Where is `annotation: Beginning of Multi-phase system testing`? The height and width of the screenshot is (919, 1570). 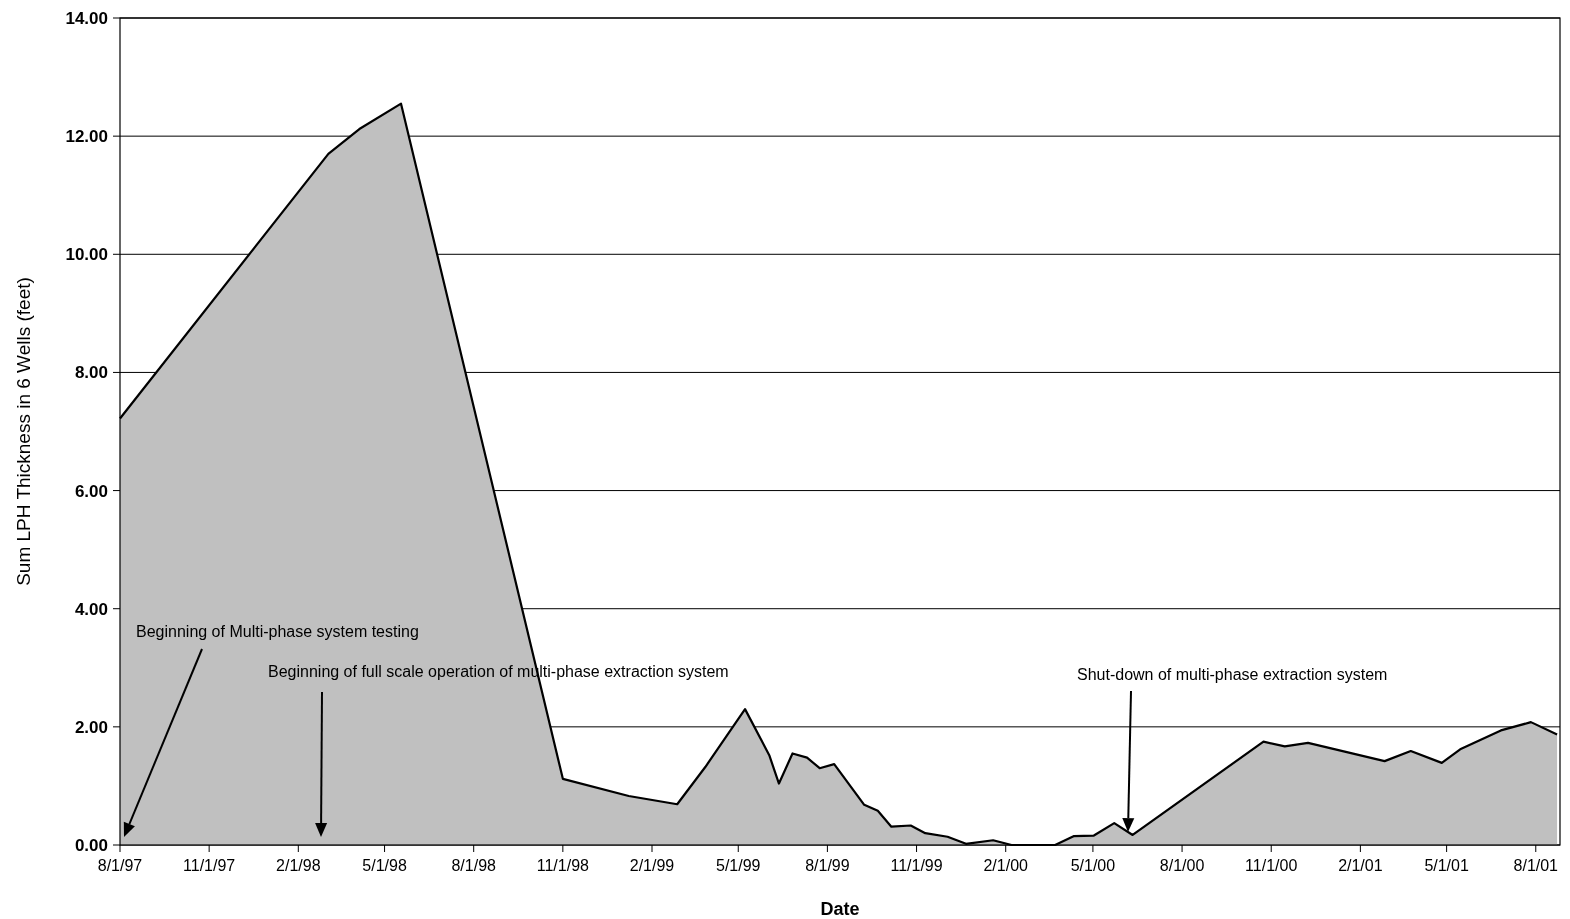
annotation: Beginning of Multi-phase system testing is located at coordinates (277, 631).